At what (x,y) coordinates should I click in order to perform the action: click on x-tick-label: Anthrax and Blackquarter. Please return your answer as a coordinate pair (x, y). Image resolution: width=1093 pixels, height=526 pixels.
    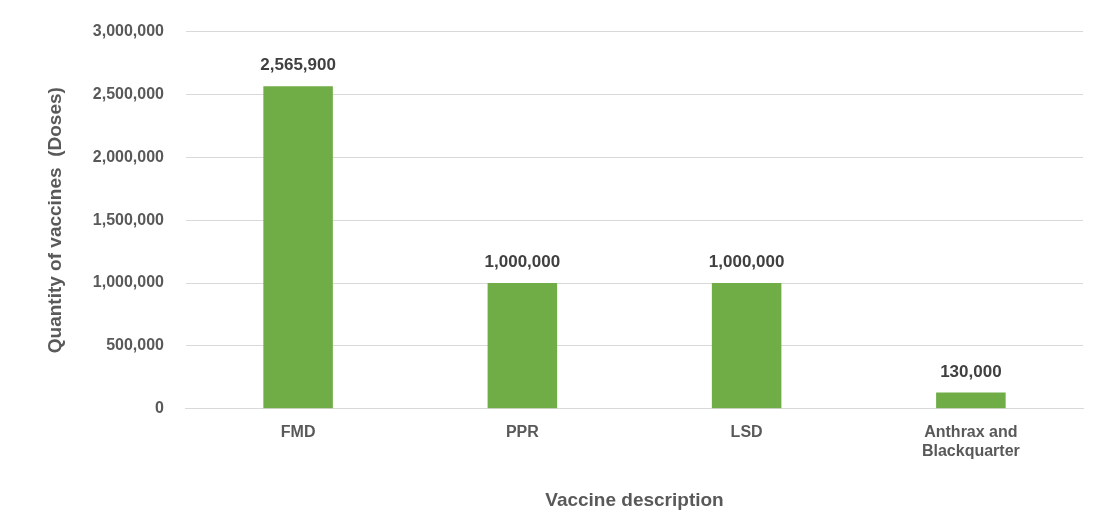
    Looking at the image, I should click on (970, 441).